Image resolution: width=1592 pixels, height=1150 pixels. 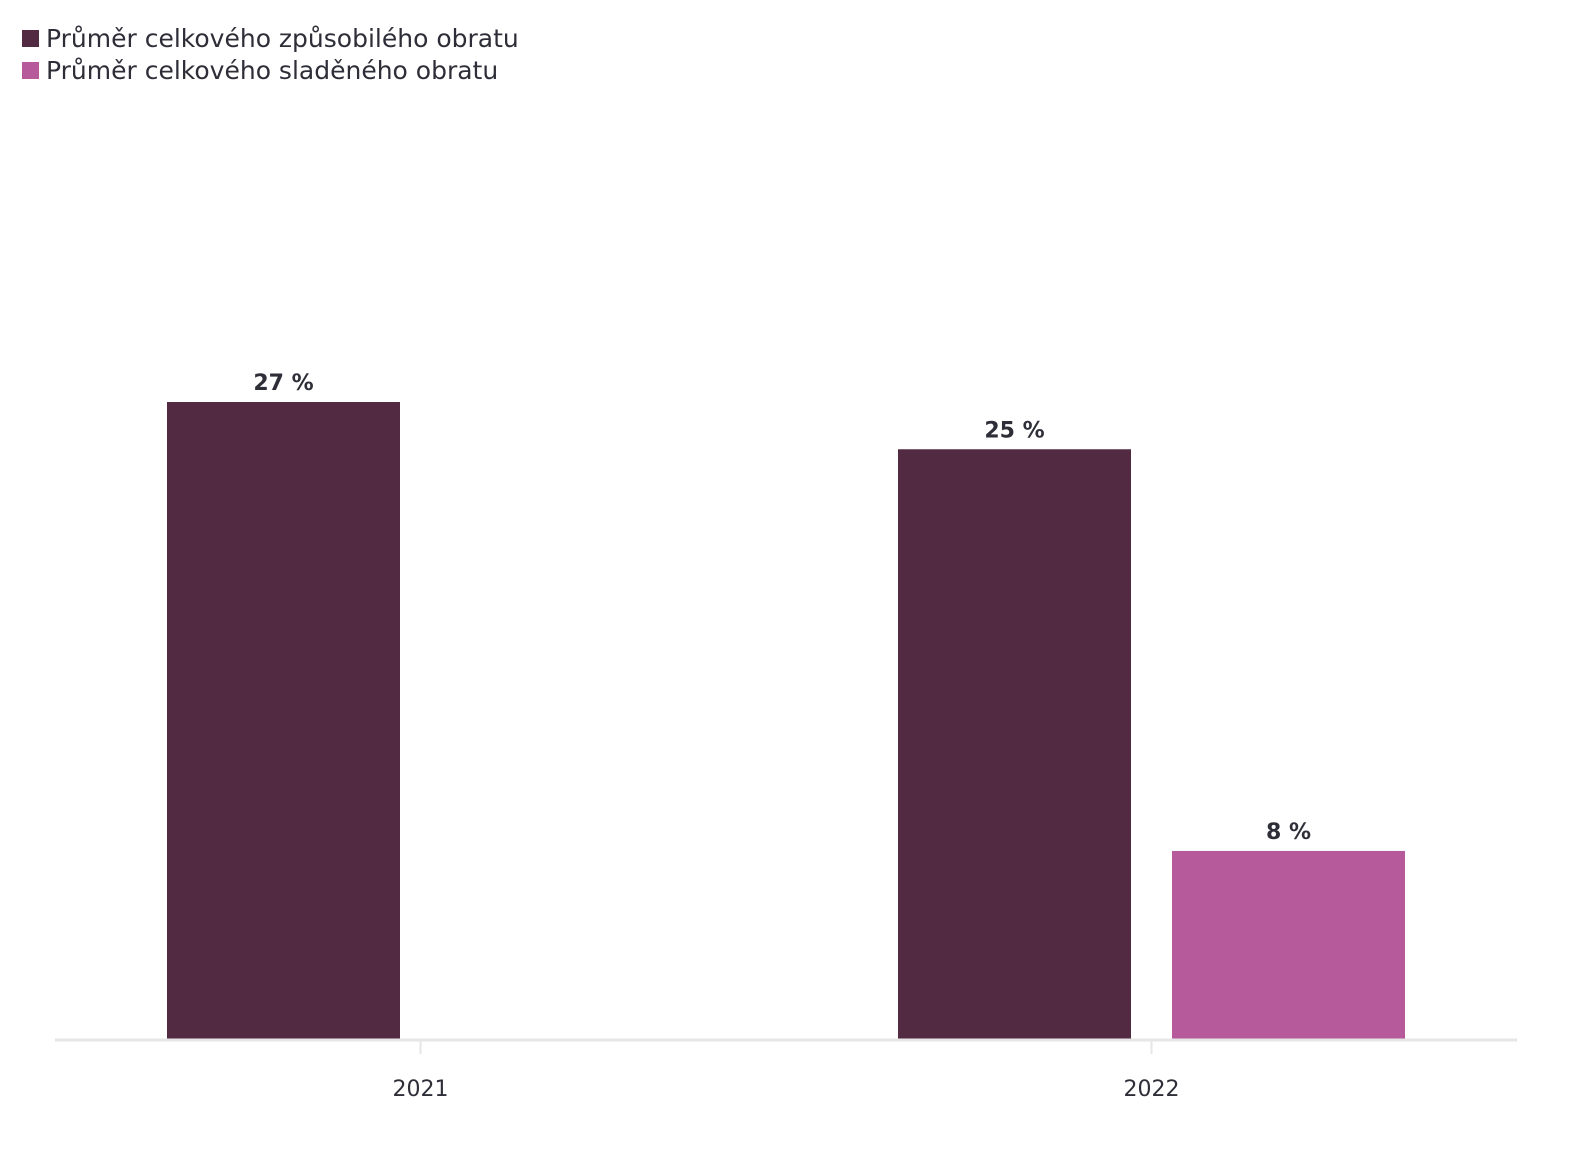 What do you see at coordinates (30, 70) in the screenshot?
I see `legend-swatch-aligned` at bounding box center [30, 70].